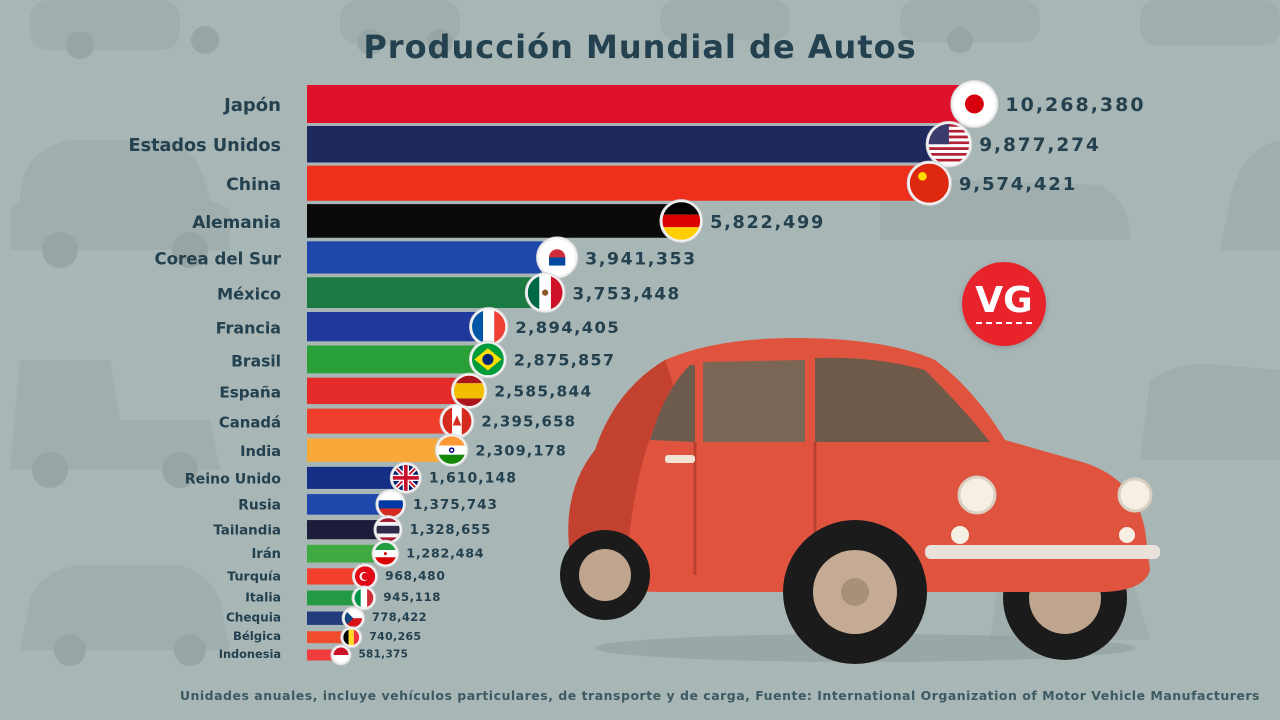  I want to click on bar-belgium, so click(332, 637).